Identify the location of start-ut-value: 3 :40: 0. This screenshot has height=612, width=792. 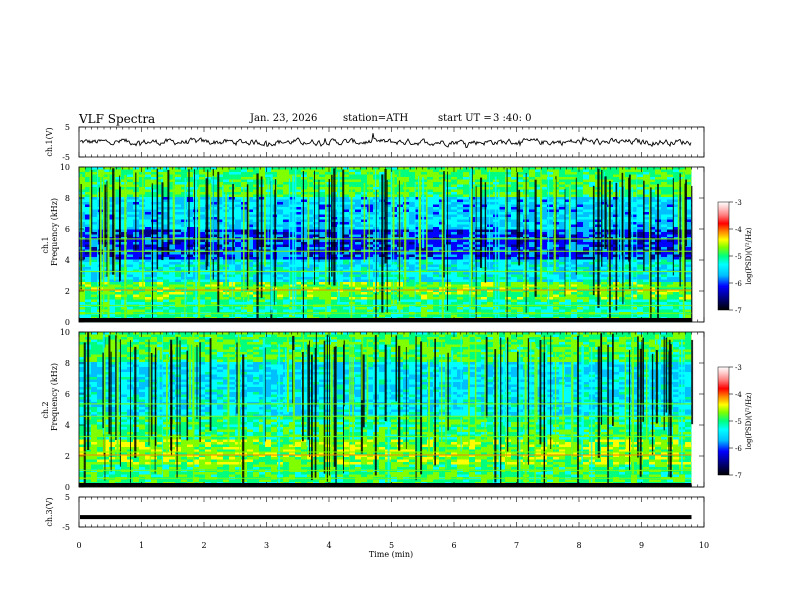
(512, 118).